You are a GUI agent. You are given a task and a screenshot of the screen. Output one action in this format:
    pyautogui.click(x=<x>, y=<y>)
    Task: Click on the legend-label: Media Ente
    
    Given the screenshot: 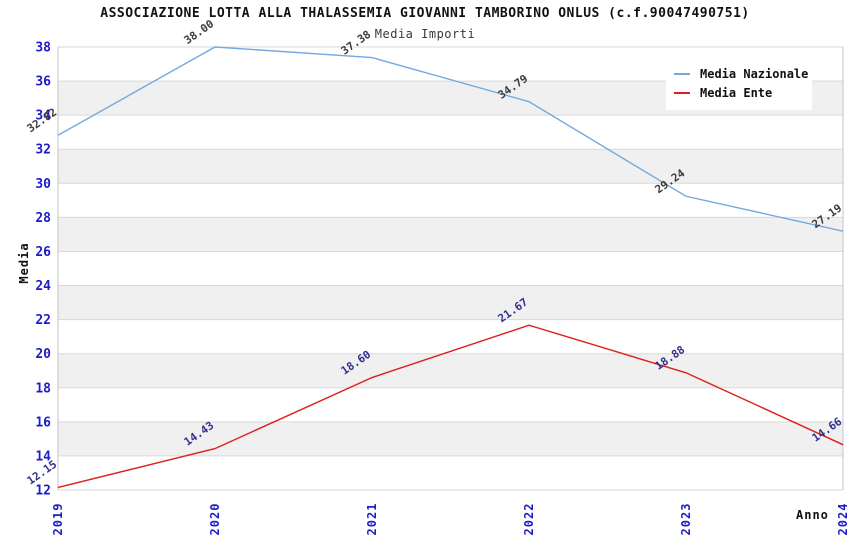 What is the action you would take?
    pyautogui.click(x=736, y=92)
    